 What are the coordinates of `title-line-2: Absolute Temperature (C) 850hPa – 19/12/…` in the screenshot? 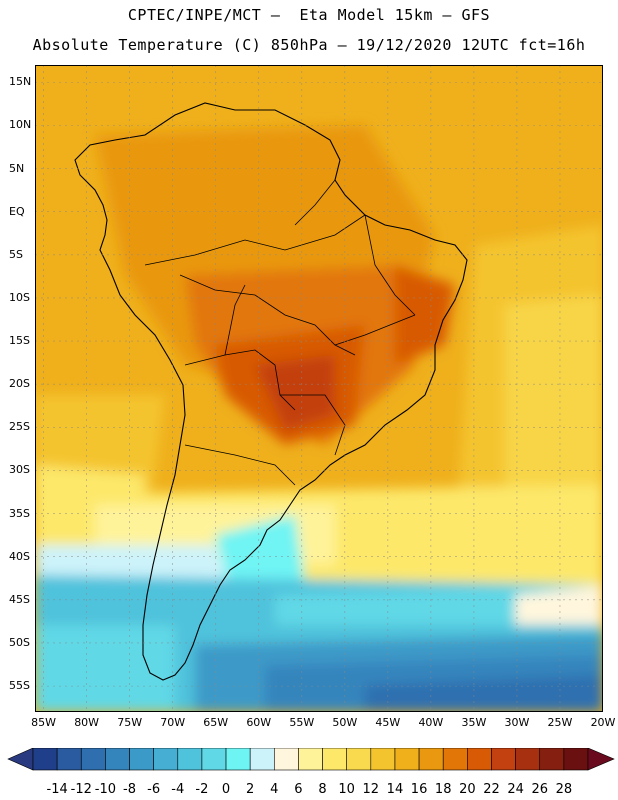 It's located at (309, 45).